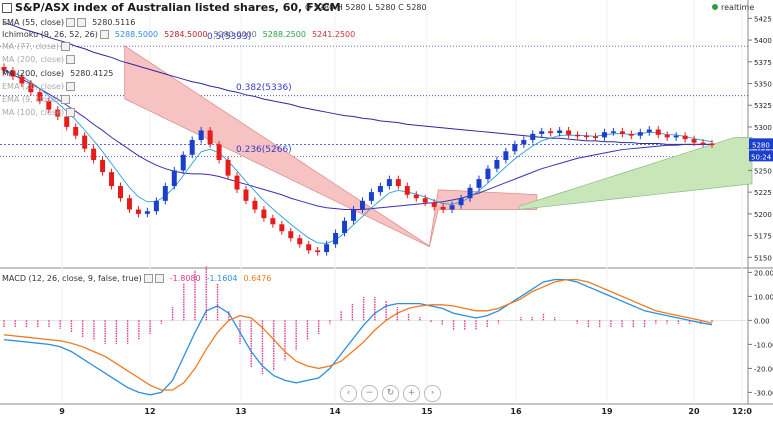  I want to click on fib-label-0-382: 0.382(5336), so click(264, 88).